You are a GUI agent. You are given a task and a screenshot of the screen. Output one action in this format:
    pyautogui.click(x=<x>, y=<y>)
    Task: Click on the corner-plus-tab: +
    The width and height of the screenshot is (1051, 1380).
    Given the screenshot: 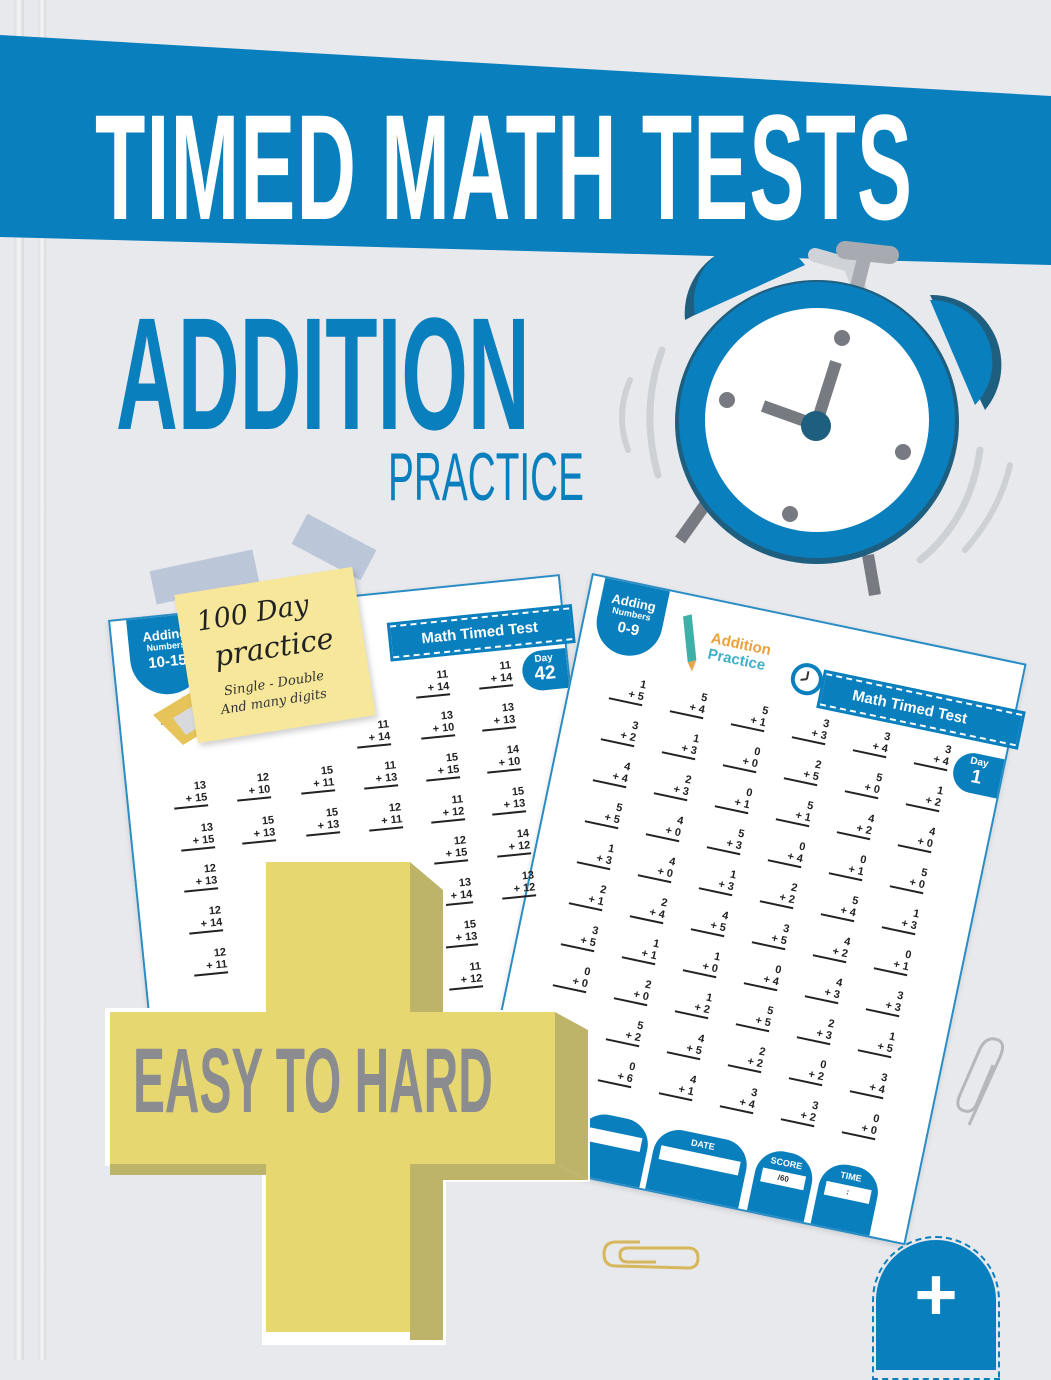 What is the action you would take?
    pyautogui.click(x=936, y=1308)
    